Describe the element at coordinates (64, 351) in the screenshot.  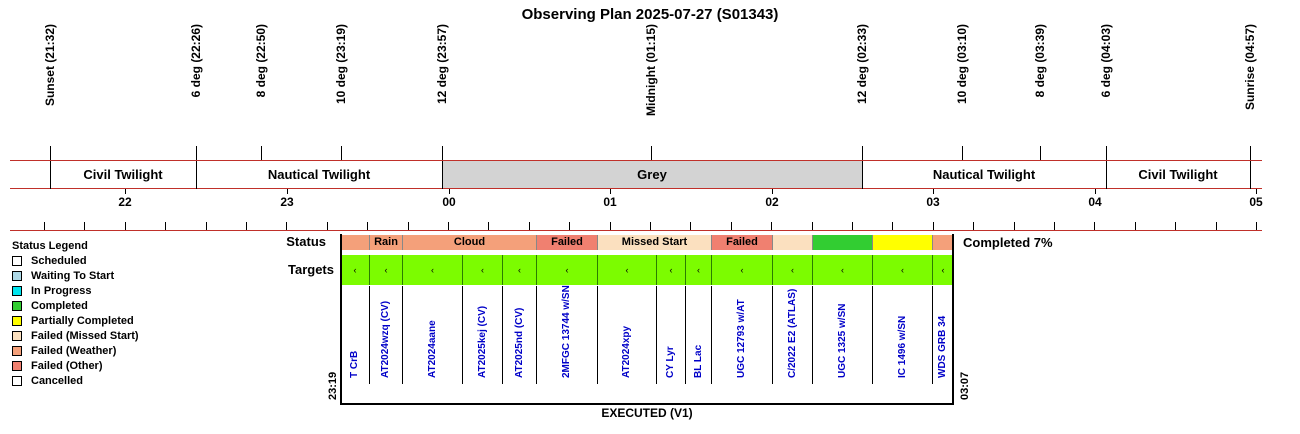
I see `legend-item: Failed (Weather)` at that location.